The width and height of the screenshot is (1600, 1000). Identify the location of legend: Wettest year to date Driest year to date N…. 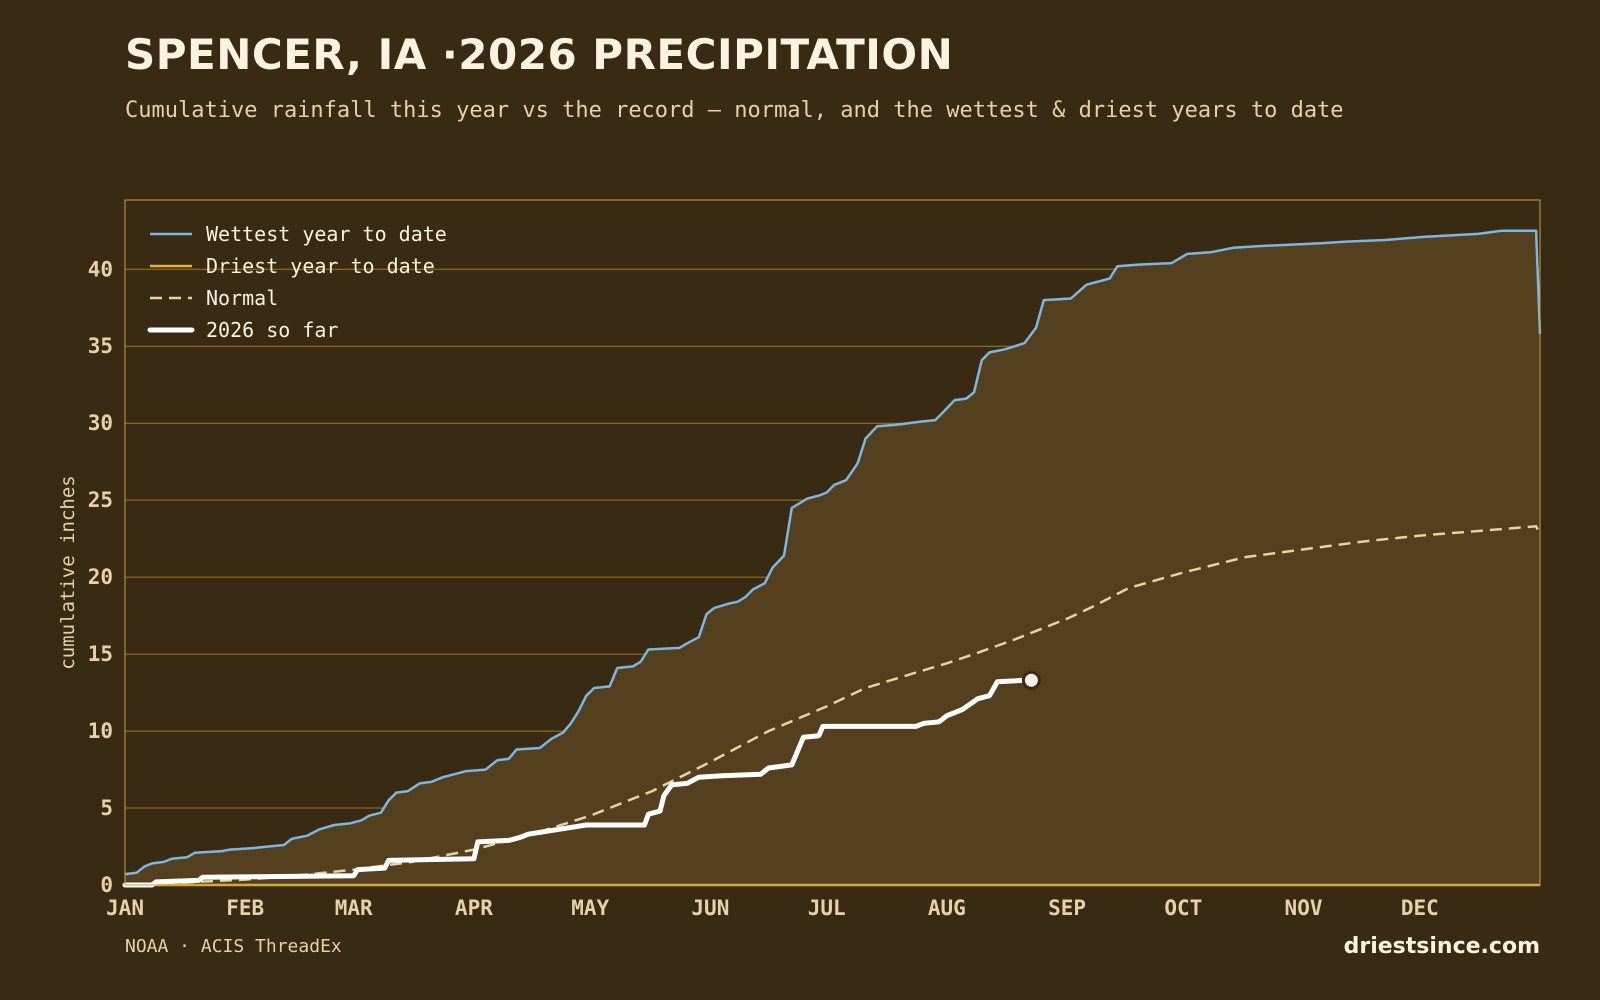
(297, 282).